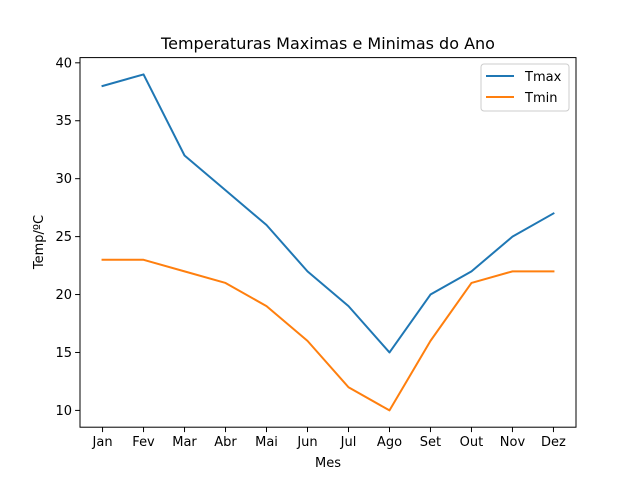 This screenshot has height=480, width=640. Describe the element at coordinates (328, 463) in the screenshot. I see `x-axis-label: Mes` at that location.